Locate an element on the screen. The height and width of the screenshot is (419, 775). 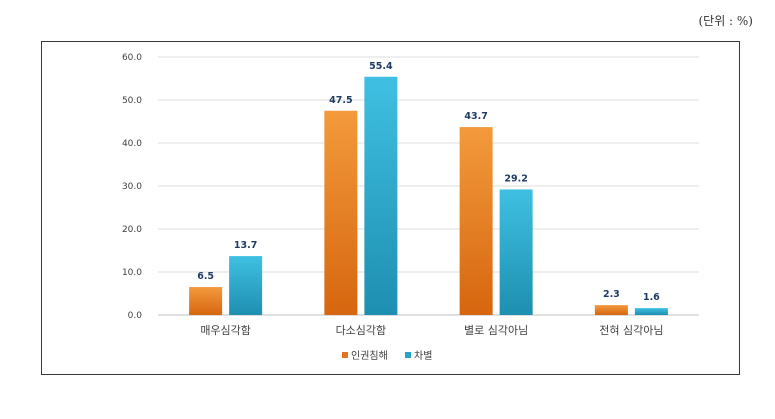
data-label: 1.6 is located at coordinates (651, 297).